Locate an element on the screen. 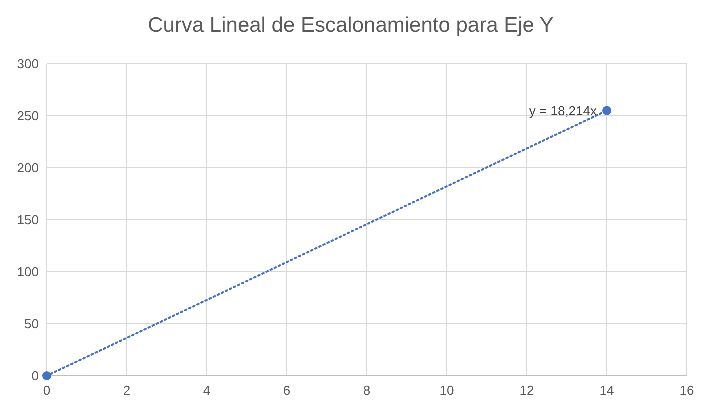 Image resolution: width=702 pixels, height=406 pixels. x-tick-label: 0 is located at coordinates (47, 390).